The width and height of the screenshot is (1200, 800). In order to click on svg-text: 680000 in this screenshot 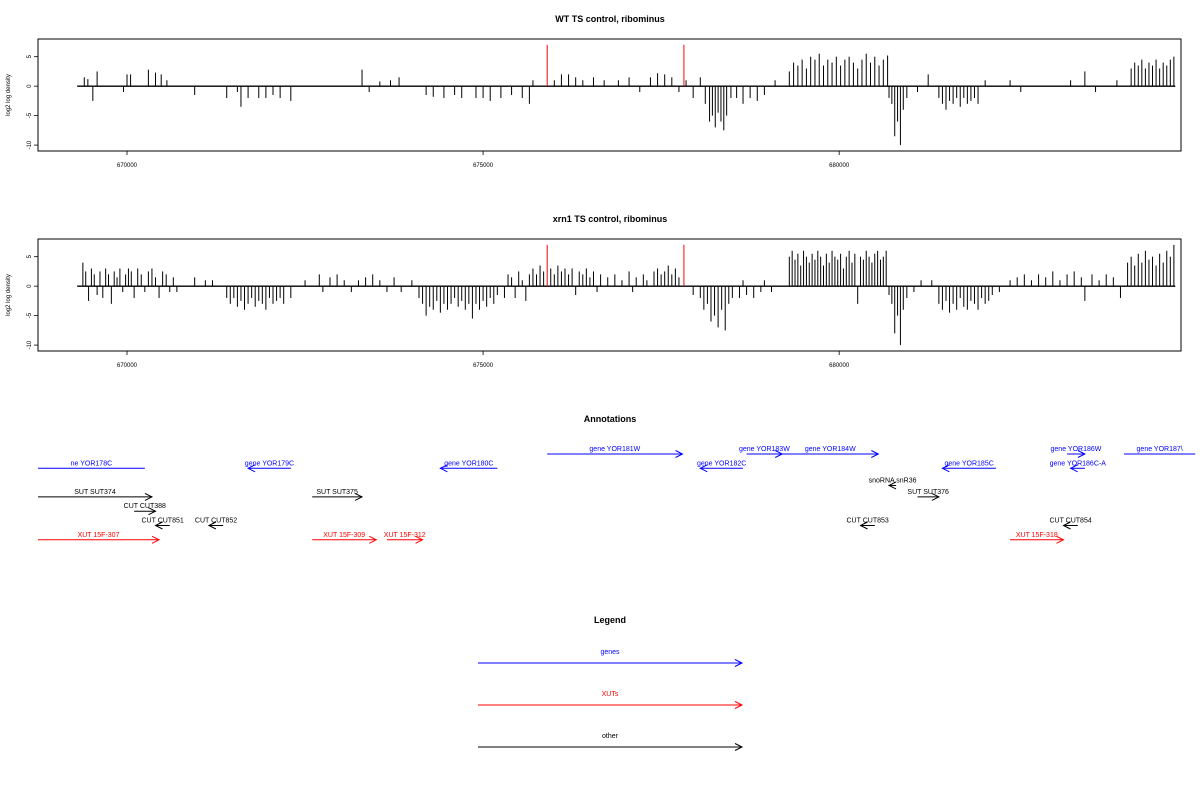, I will do `click(839, 366)`.